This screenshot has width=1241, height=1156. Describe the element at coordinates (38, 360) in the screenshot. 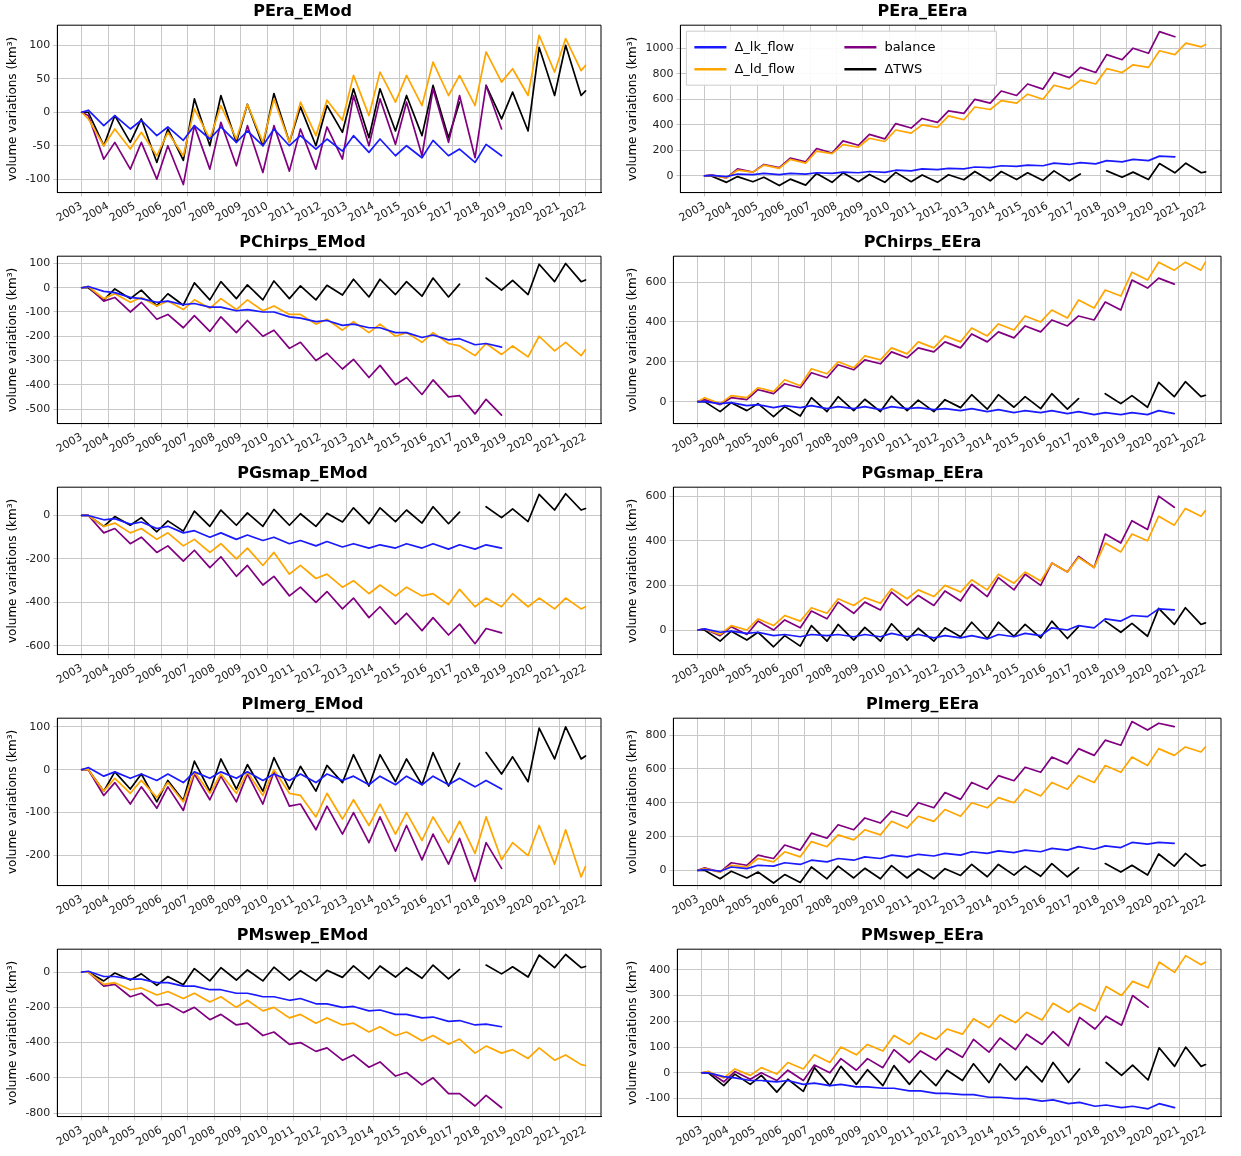

I see `y-tick-label: -300` at that location.